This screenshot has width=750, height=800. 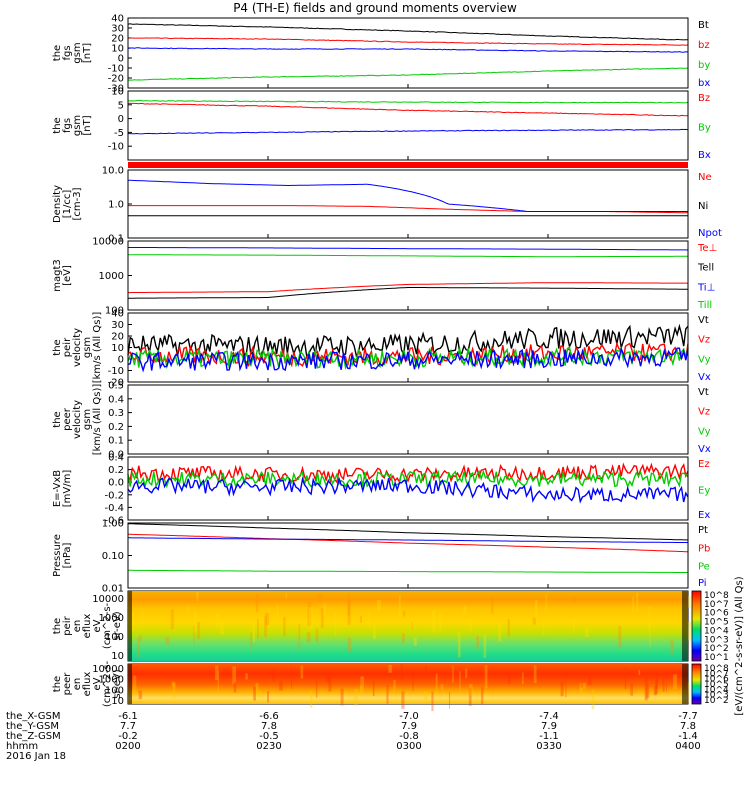 What do you see at coordinates (116, 413) in the screenshot?
I see `ytick-label-5-2: 0.3` at bounding box center [116, 413].